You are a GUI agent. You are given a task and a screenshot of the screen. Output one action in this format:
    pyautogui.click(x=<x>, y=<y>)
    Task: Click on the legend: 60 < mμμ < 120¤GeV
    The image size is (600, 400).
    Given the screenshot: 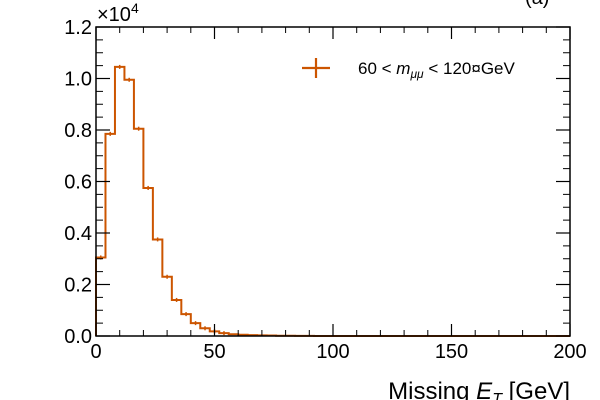 What is the action you would take?
    pyautogui.click(x=408, y=69)
    